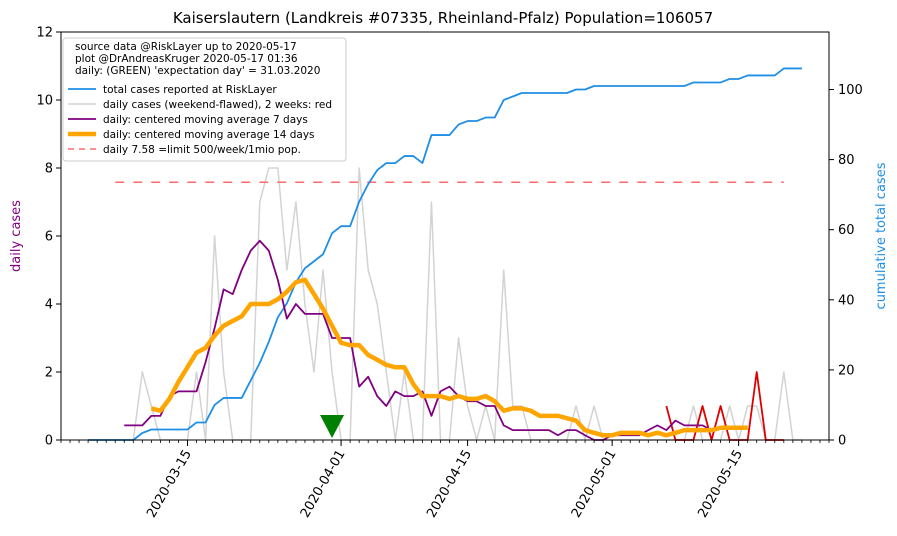 This screenshot has width=897, height=536. What do you see at coordinates (169, 484) in the screenshot?
I see `x-tick-label: 2020-03-15` at bounding box center [169, 484].